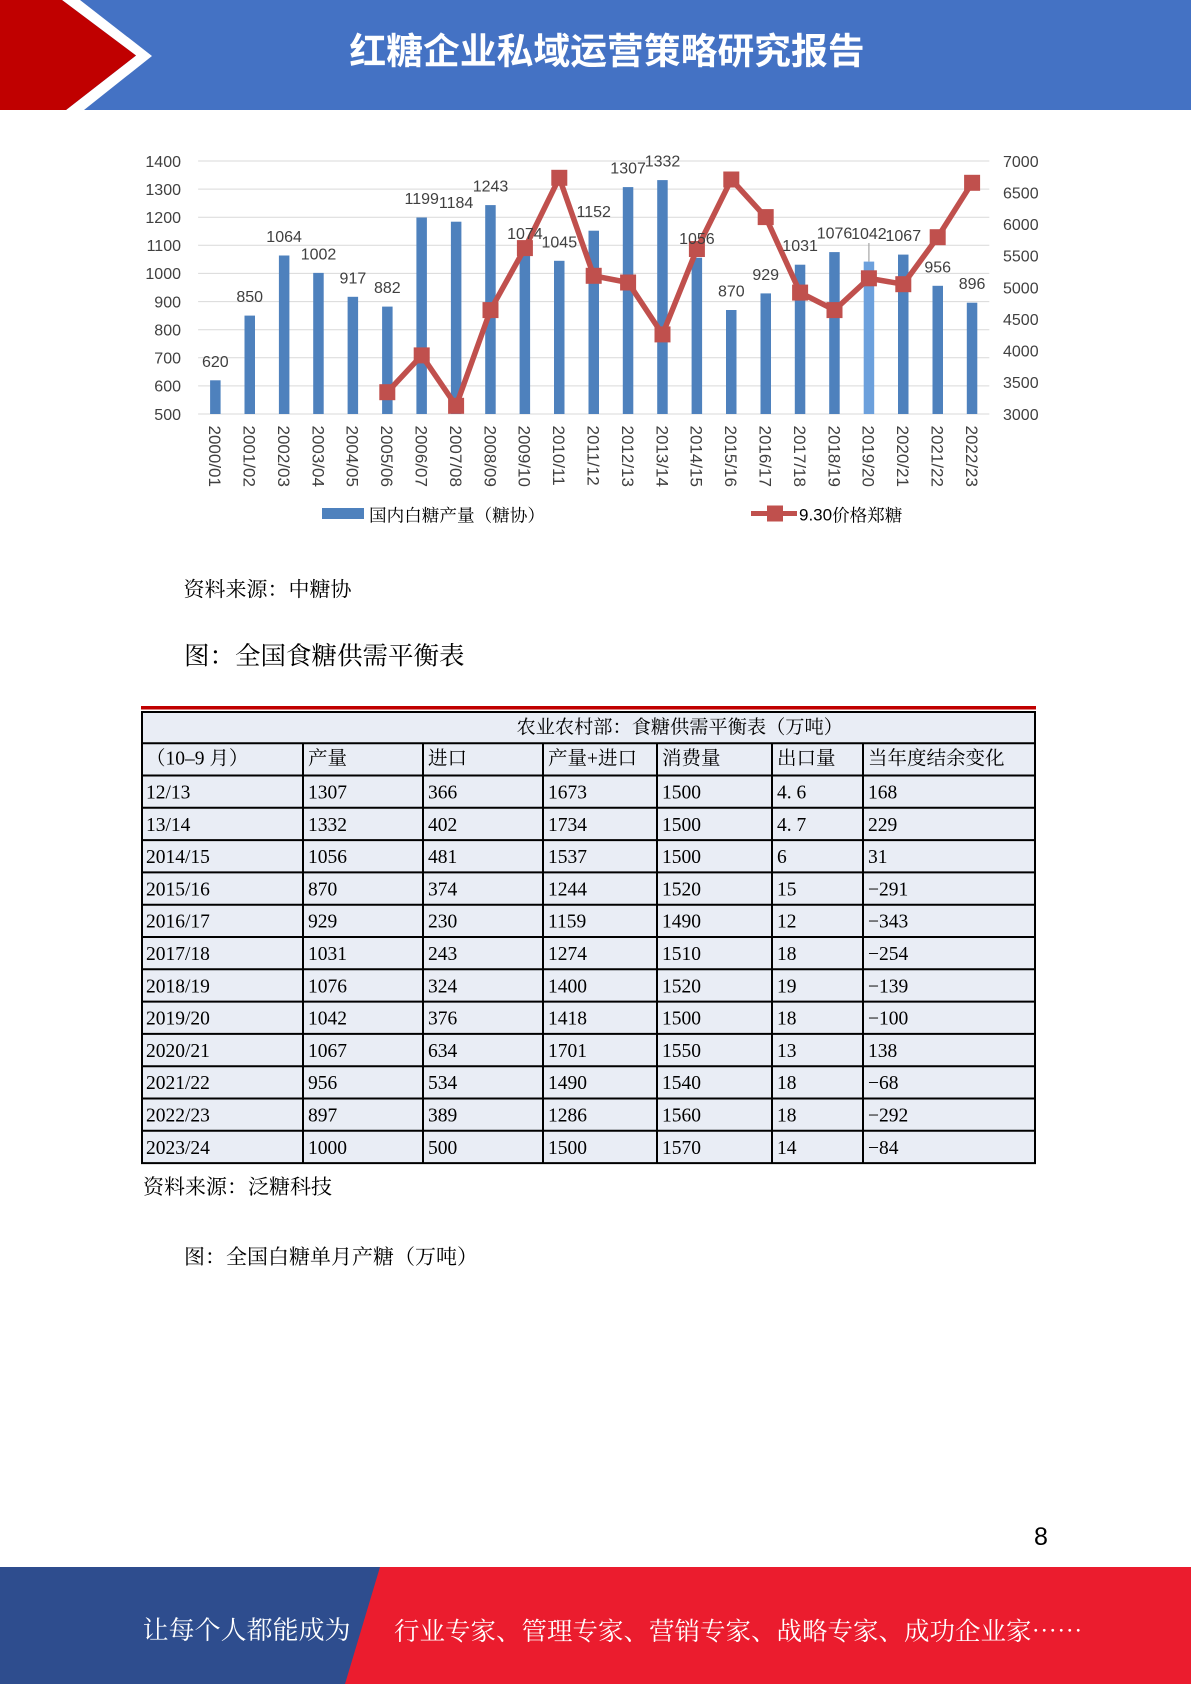 The width and height of the screenshot is (1191, 1689). Describe the element at coordinates (904, 236) in the screenshot. I see `svg-text: 1067` at that location.